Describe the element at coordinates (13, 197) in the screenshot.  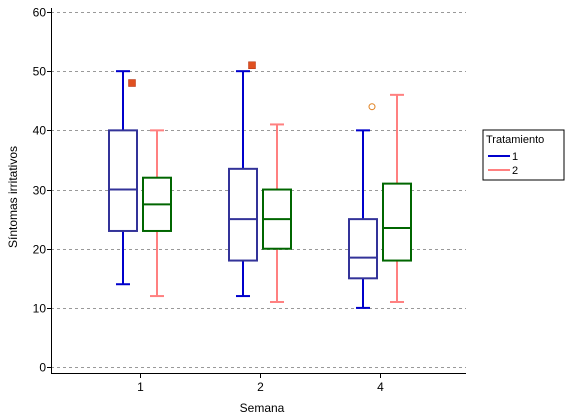
I see `y-axis-title: Síntomas irritativos` at that location.